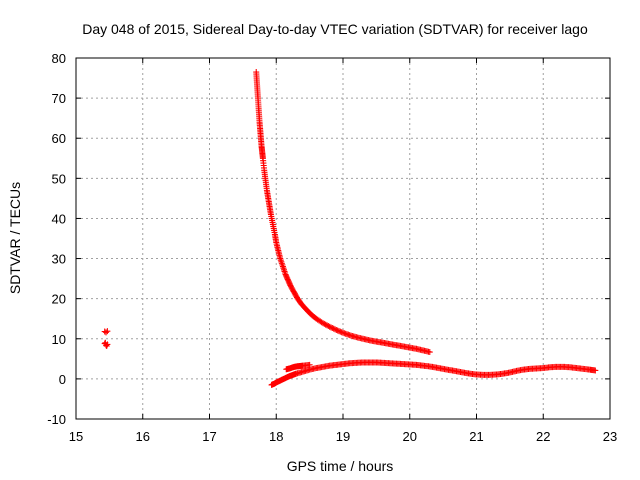  I want to click on y-tick-label: 20, so click(59, 299).